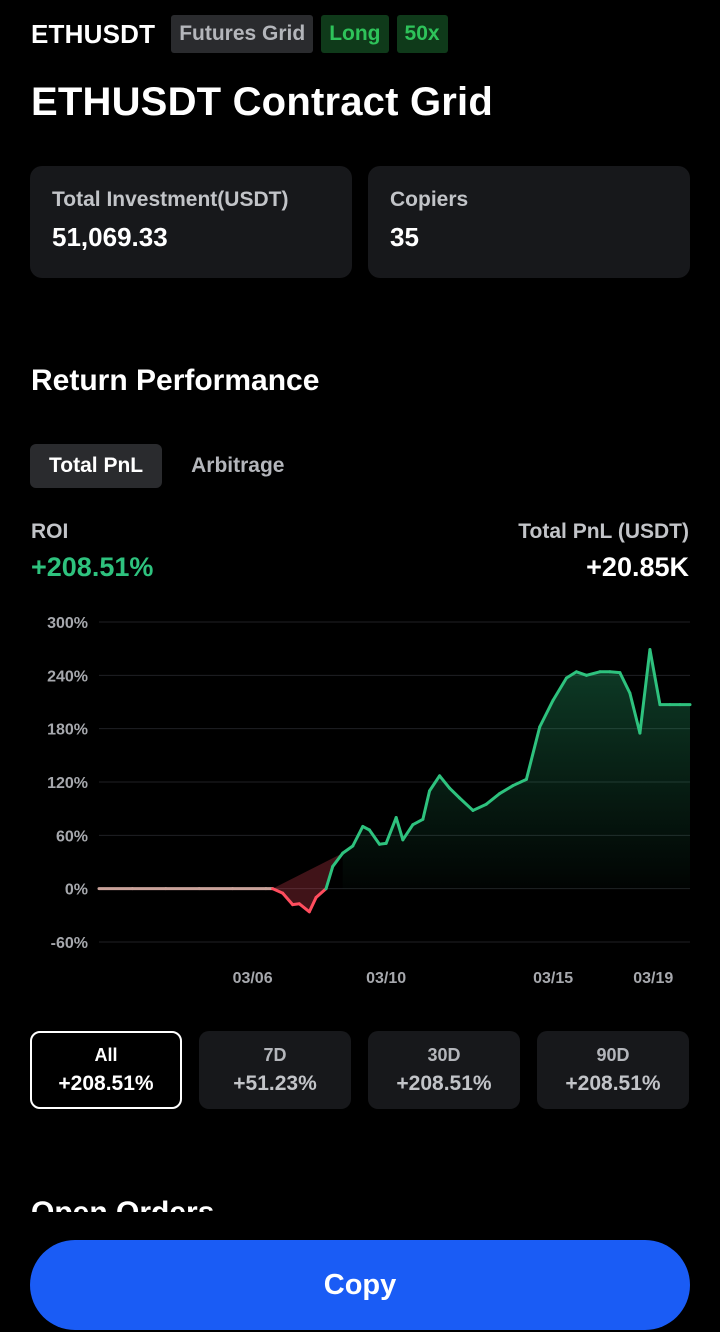  What do you see at coordinates (404, 237) in the screenshot?
I see `copiers-value: 35` at bounding box center [404, 237].